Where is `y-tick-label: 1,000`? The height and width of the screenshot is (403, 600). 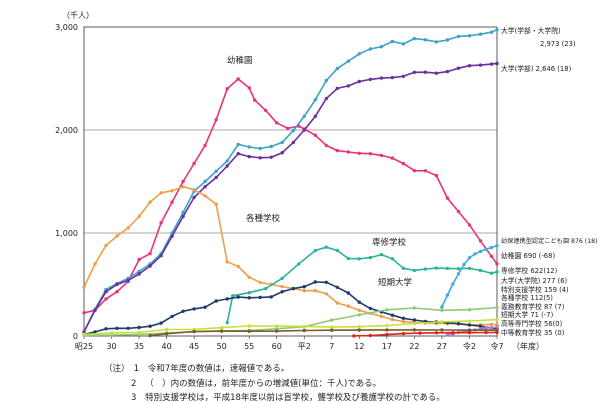 y-tick-label: 1,000 is located at coordinates (66, 233).